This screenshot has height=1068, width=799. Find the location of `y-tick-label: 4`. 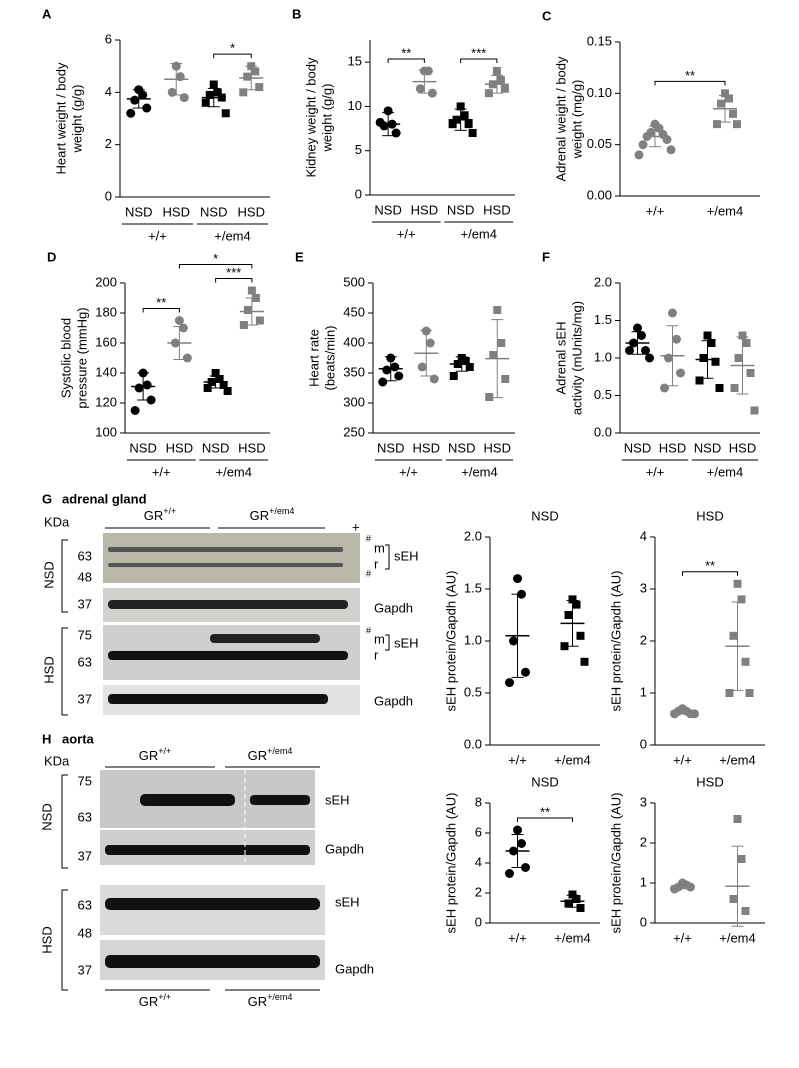

y-tick-label: 4 is located at coordinates (478, 861).